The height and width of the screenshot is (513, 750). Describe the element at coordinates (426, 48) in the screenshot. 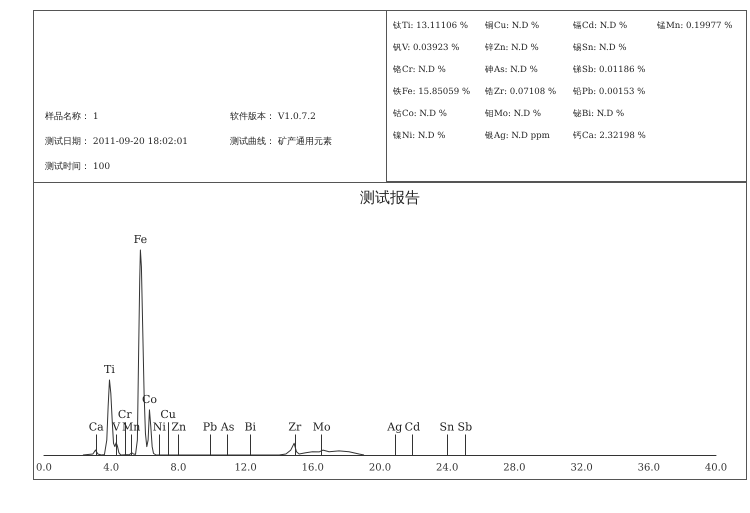

I see `text: 钒V: 0.03923 %` at that location.